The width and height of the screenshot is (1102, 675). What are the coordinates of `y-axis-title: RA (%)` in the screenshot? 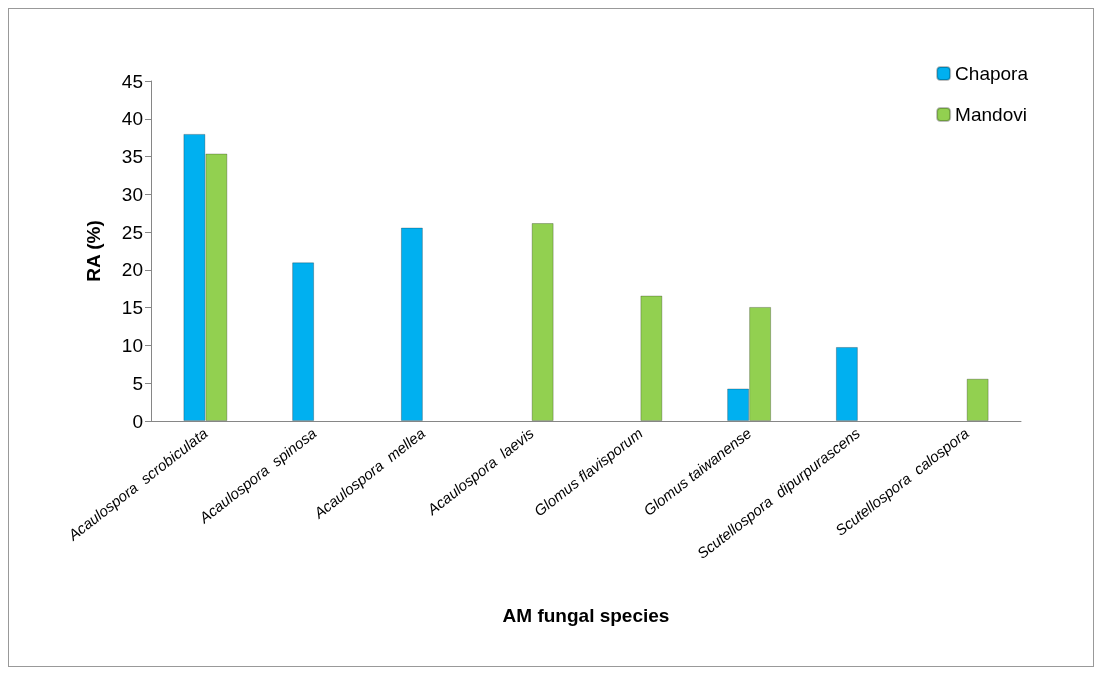 It's located at (93, 251).